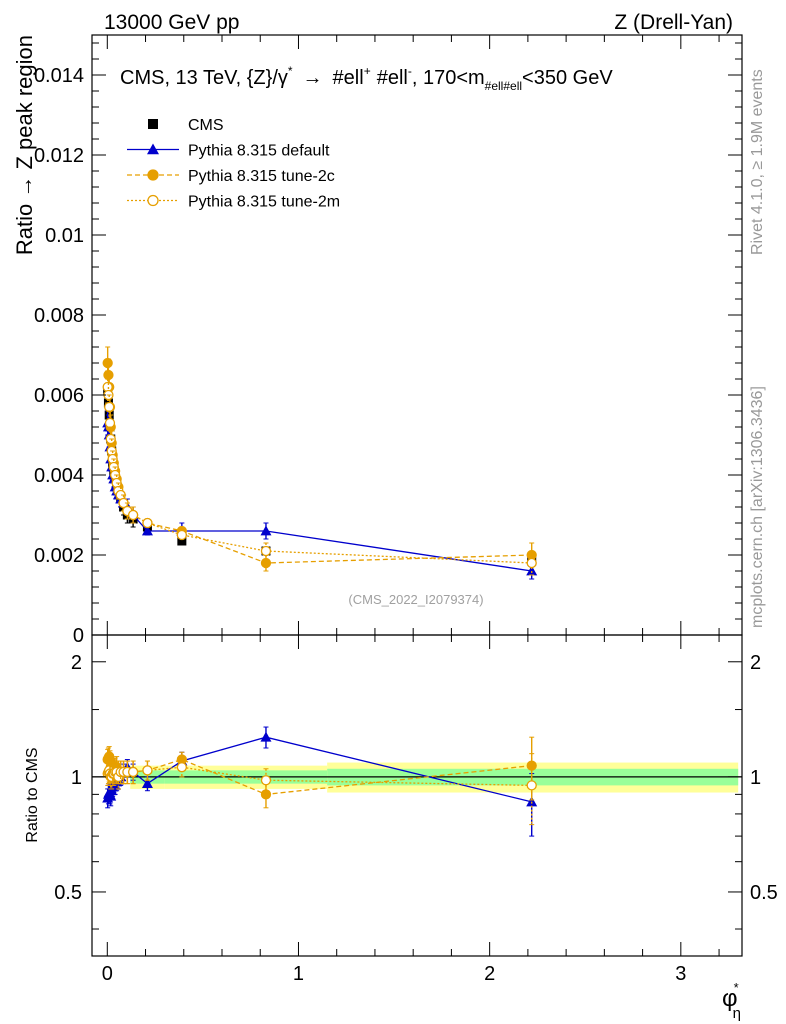  What do you see at coordinates (59, 156) in the screenshot?
I see `main-y-tick-label: 0.012` at bounding box center [59, 156].